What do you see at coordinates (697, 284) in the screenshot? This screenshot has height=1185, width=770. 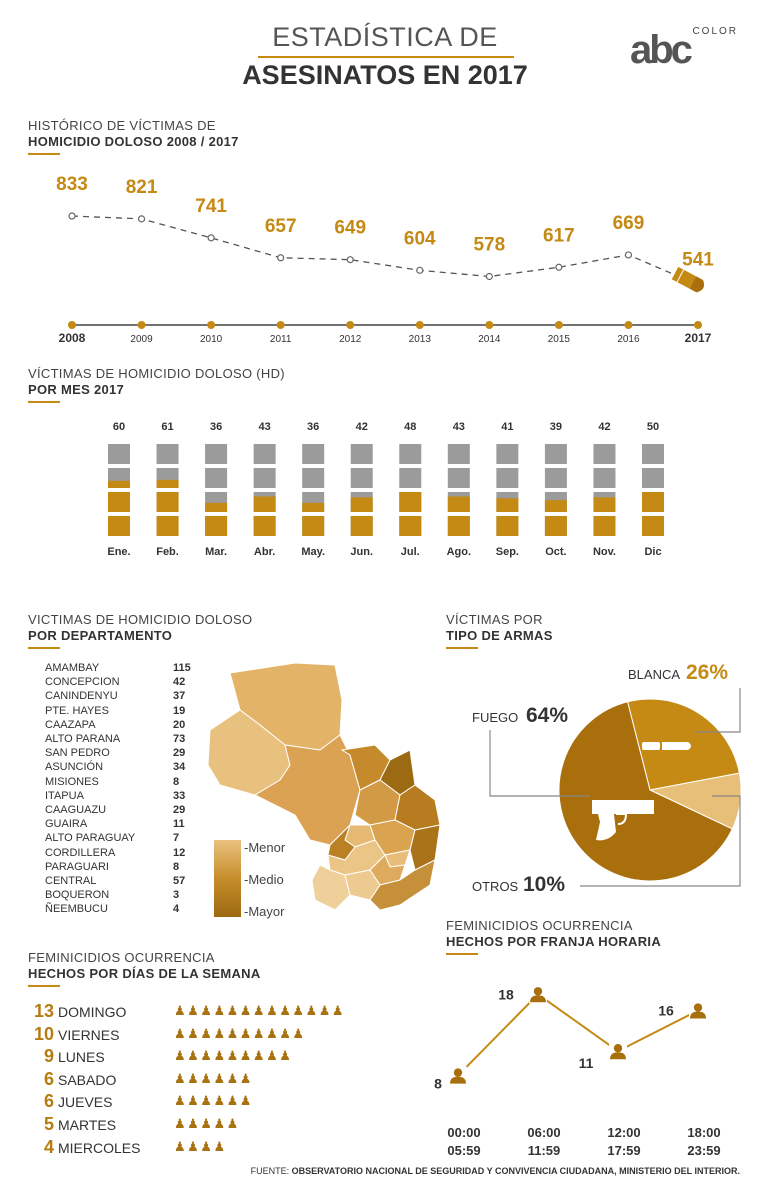 I see `bullet-tip` at bounding box center [697, 284].